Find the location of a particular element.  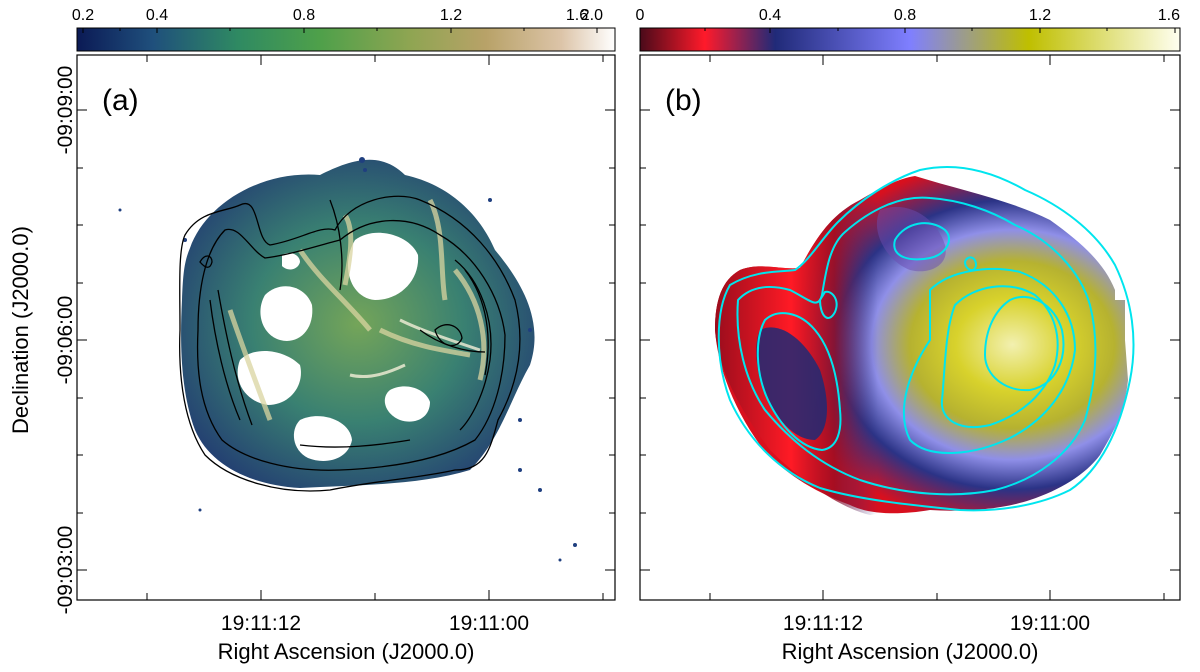

colorbar-a-tick-label: 0.4 is located at coordinates (157, 15).